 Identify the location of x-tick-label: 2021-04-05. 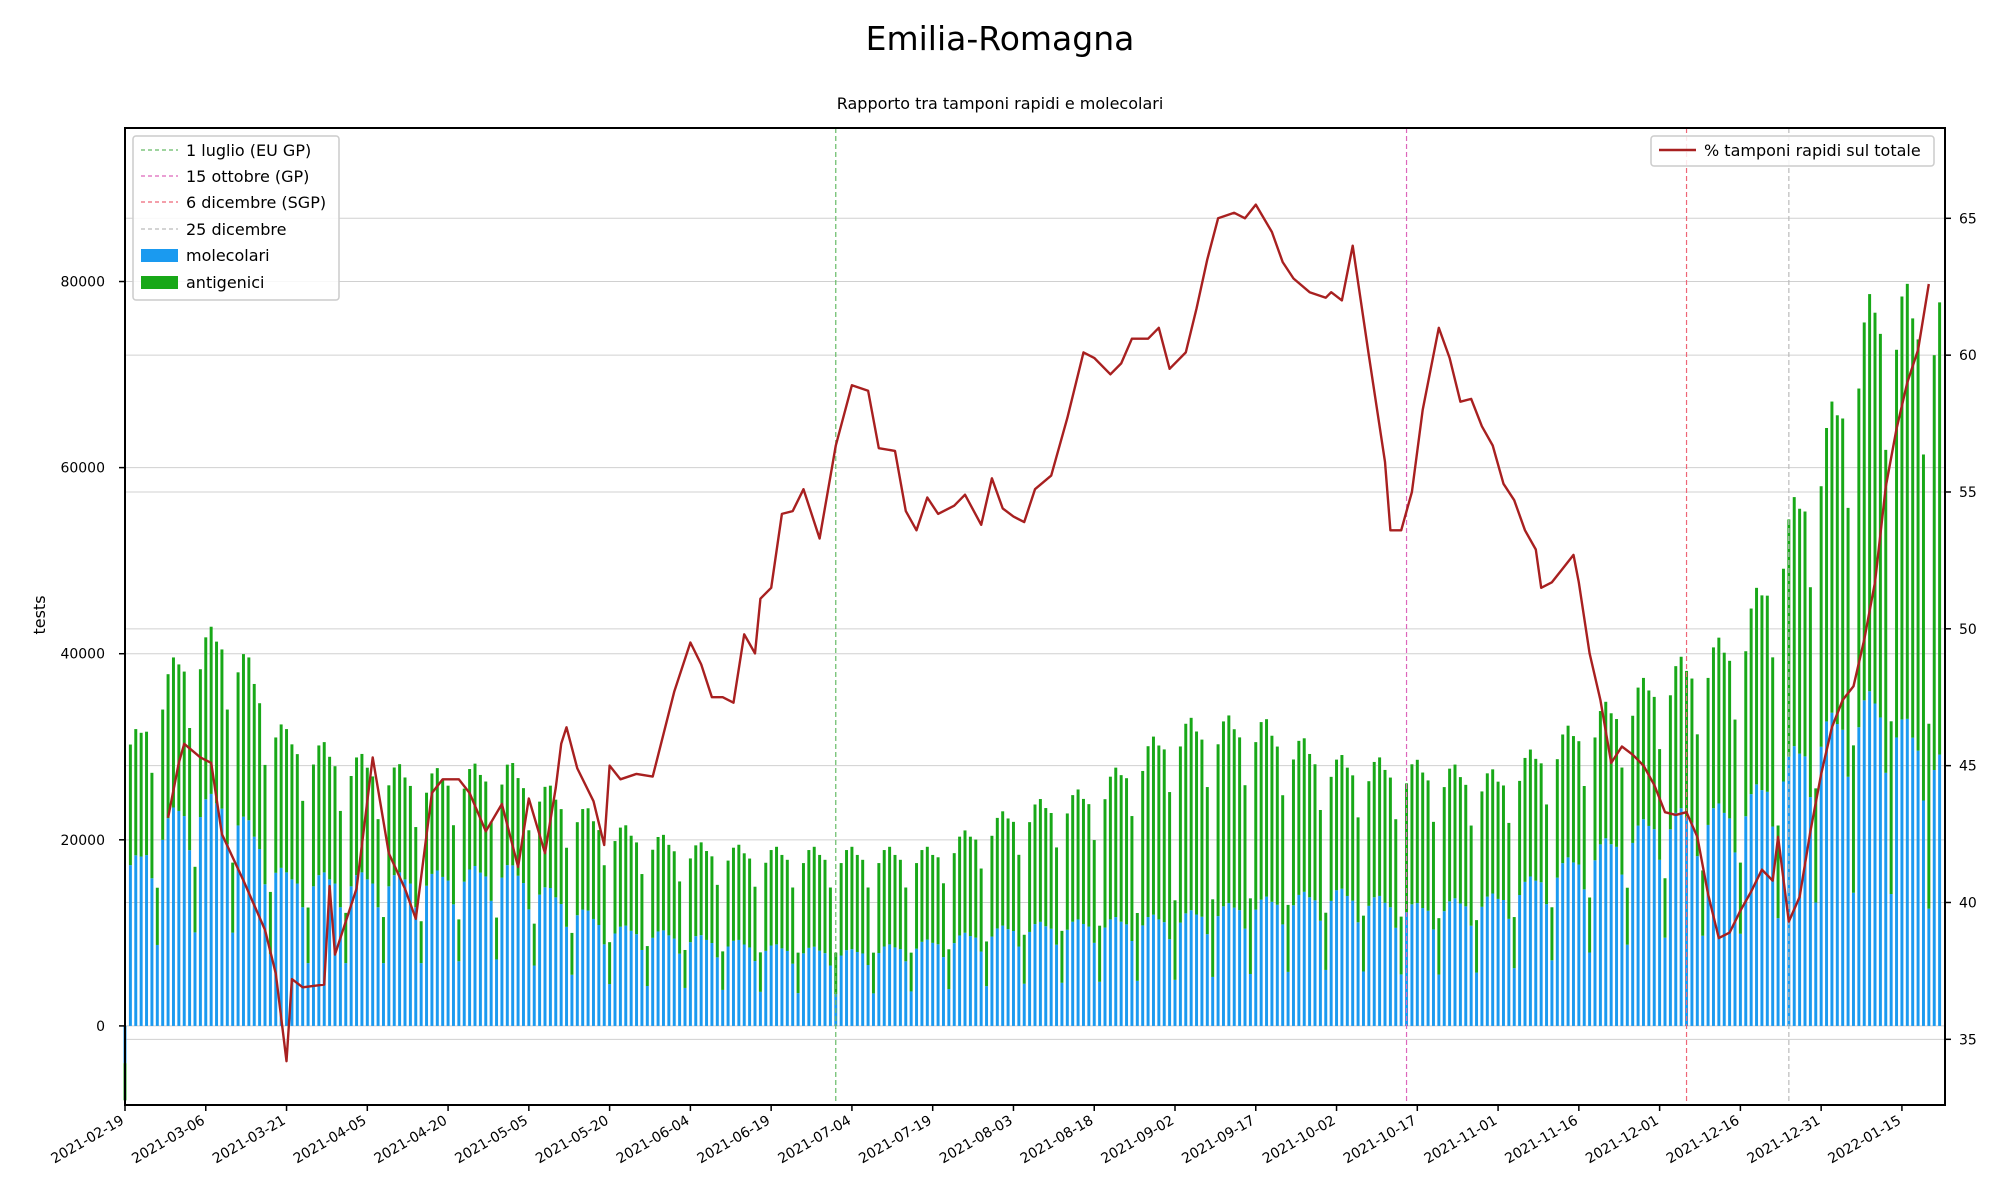
(330, 1140).